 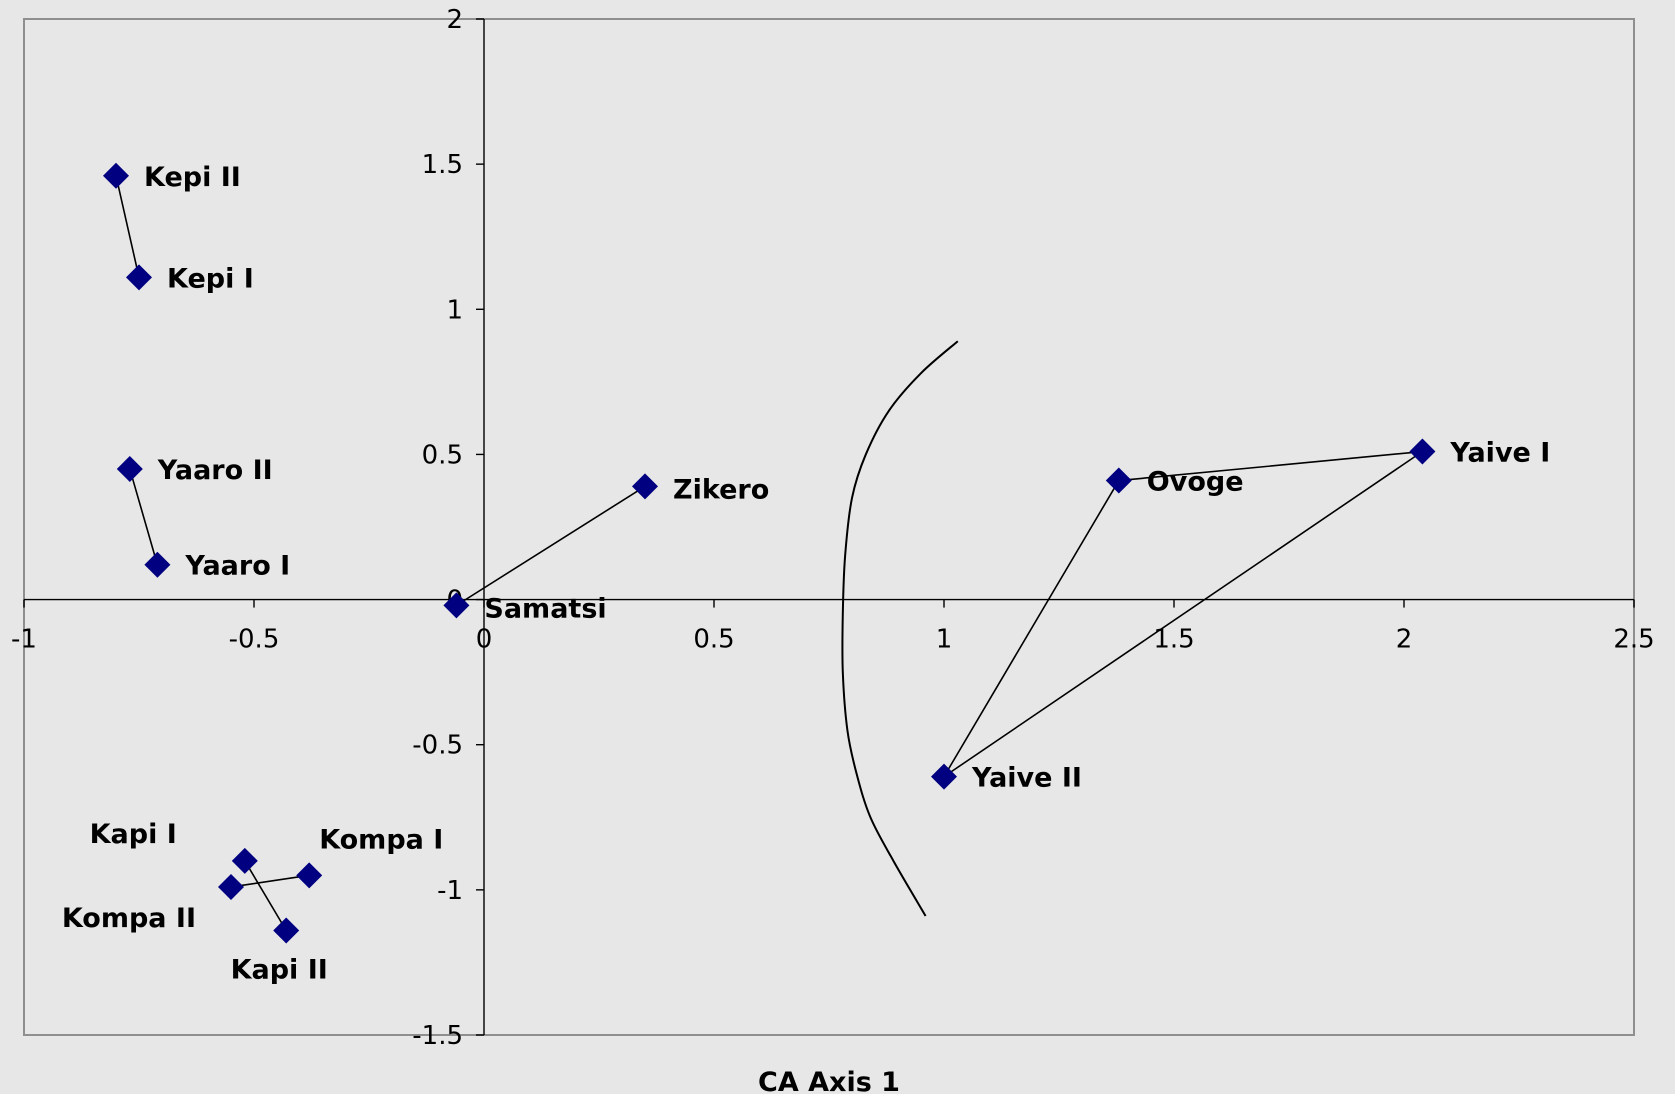 What do you see at coordinates (210, 278) in the screenshot?
I see `point-label-kepi-i: Kepi I` at bounding box center [210, 278].